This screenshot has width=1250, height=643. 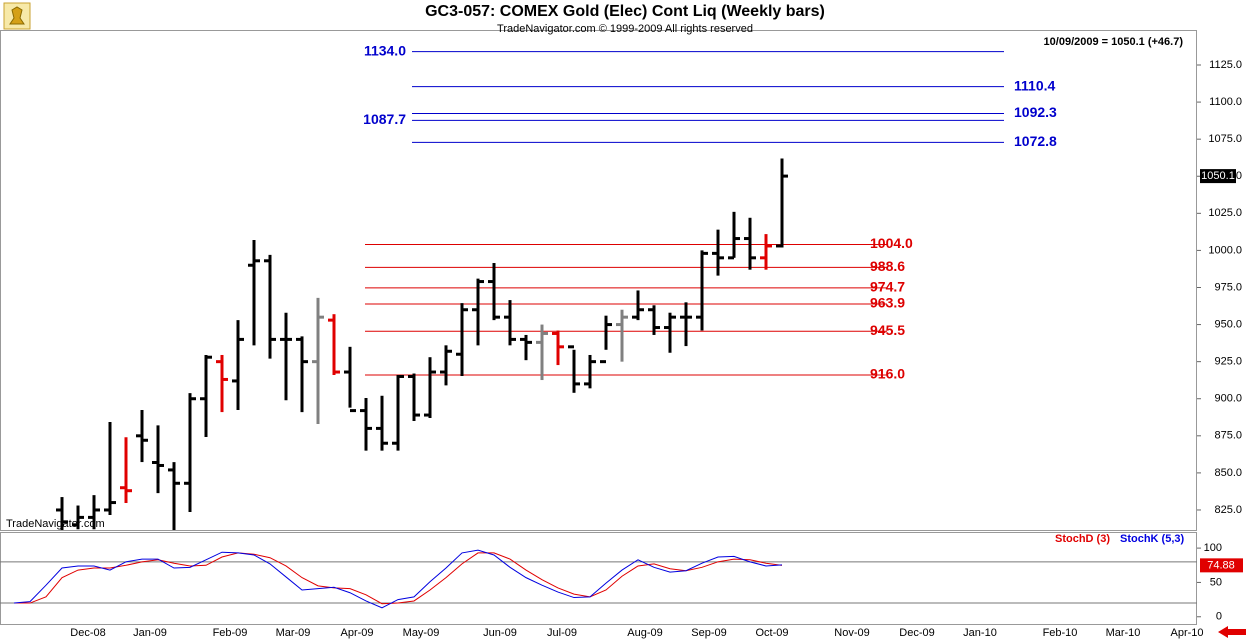 What do you see at coordinates (1228, 362) in the screenshot?
I see `y-tick-label: 925.0` at bounding box center [1228, 362].